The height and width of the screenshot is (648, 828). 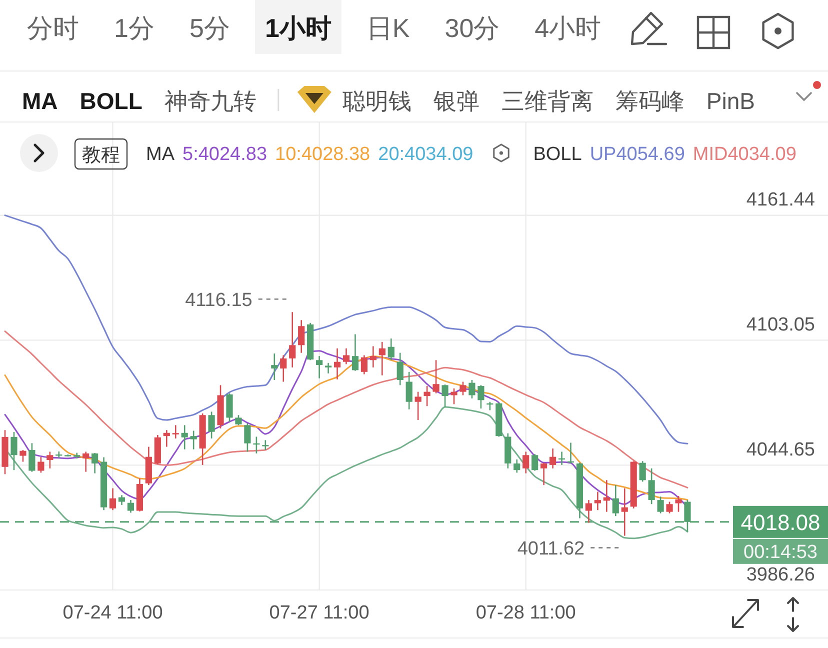 What do you see at coordinates (111, 101) in the screenshot?
I see `text: BOLL` at bounding box center [111, 101].